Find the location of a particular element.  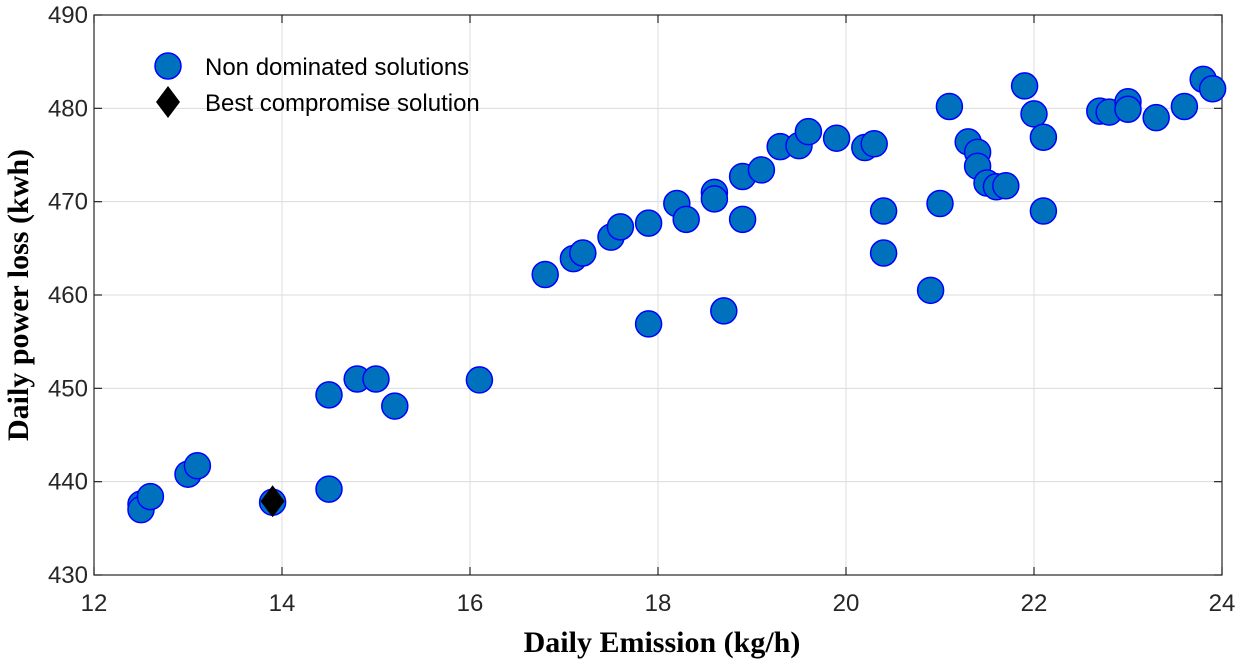

data-point-best-compromise is located at coordinates (272, 501).